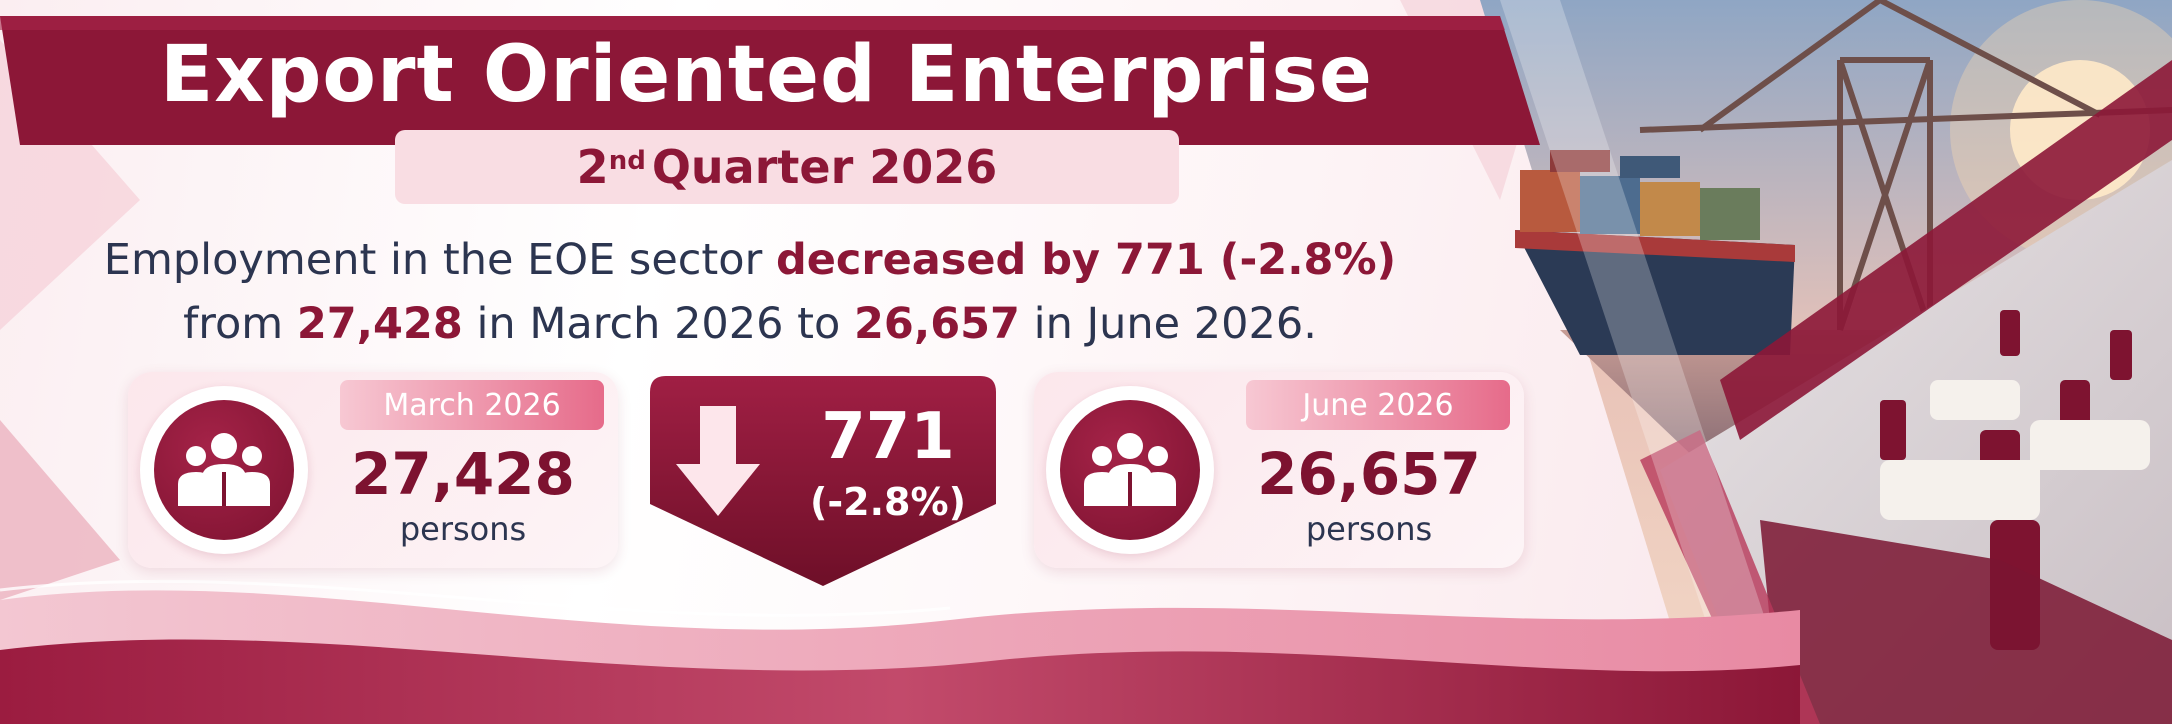  Describe the element at coordinates (592, 167) in the screenshot. I see `quarter-ordinal: 2` at that location.